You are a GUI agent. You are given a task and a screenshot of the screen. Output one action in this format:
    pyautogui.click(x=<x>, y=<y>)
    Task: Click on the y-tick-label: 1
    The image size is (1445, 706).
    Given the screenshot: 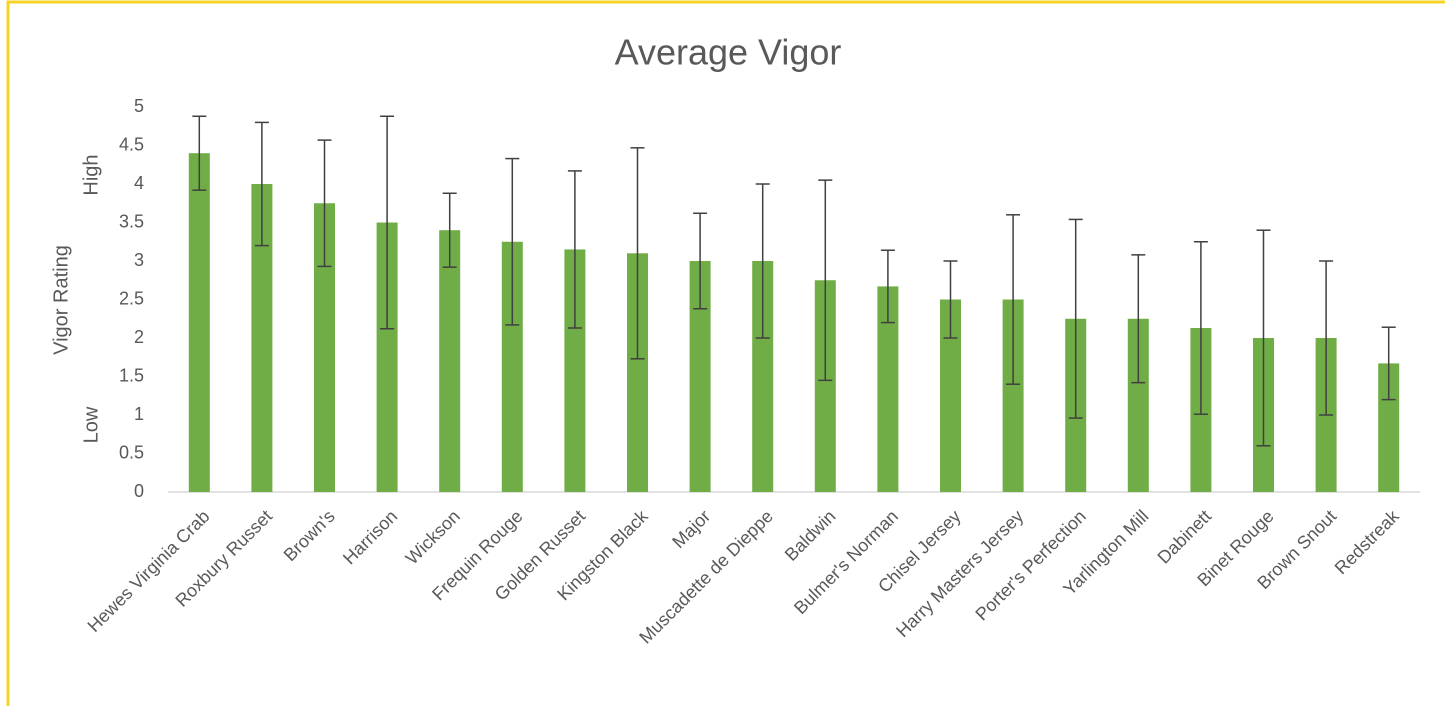 What is the action you would take?
    pyautogui.click(x=139, y=414)
    